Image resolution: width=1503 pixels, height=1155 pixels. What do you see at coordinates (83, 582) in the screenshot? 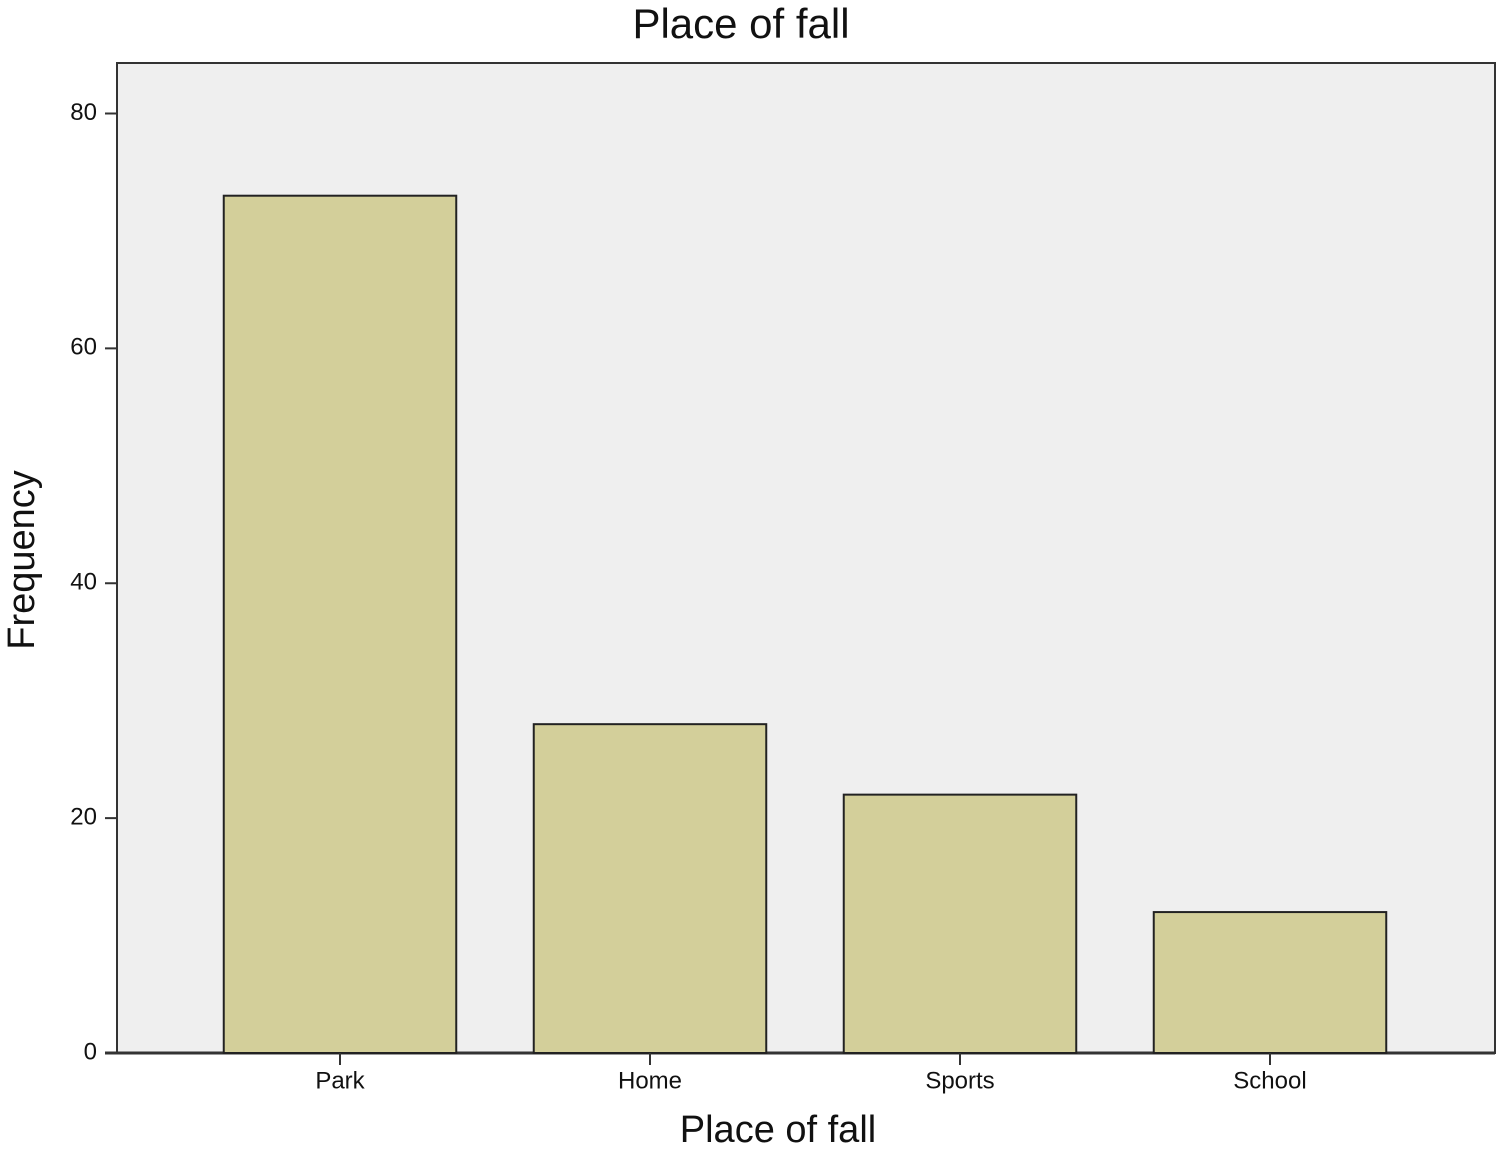
I see `y-tick-label: 40` at bounding box center [83, 582].